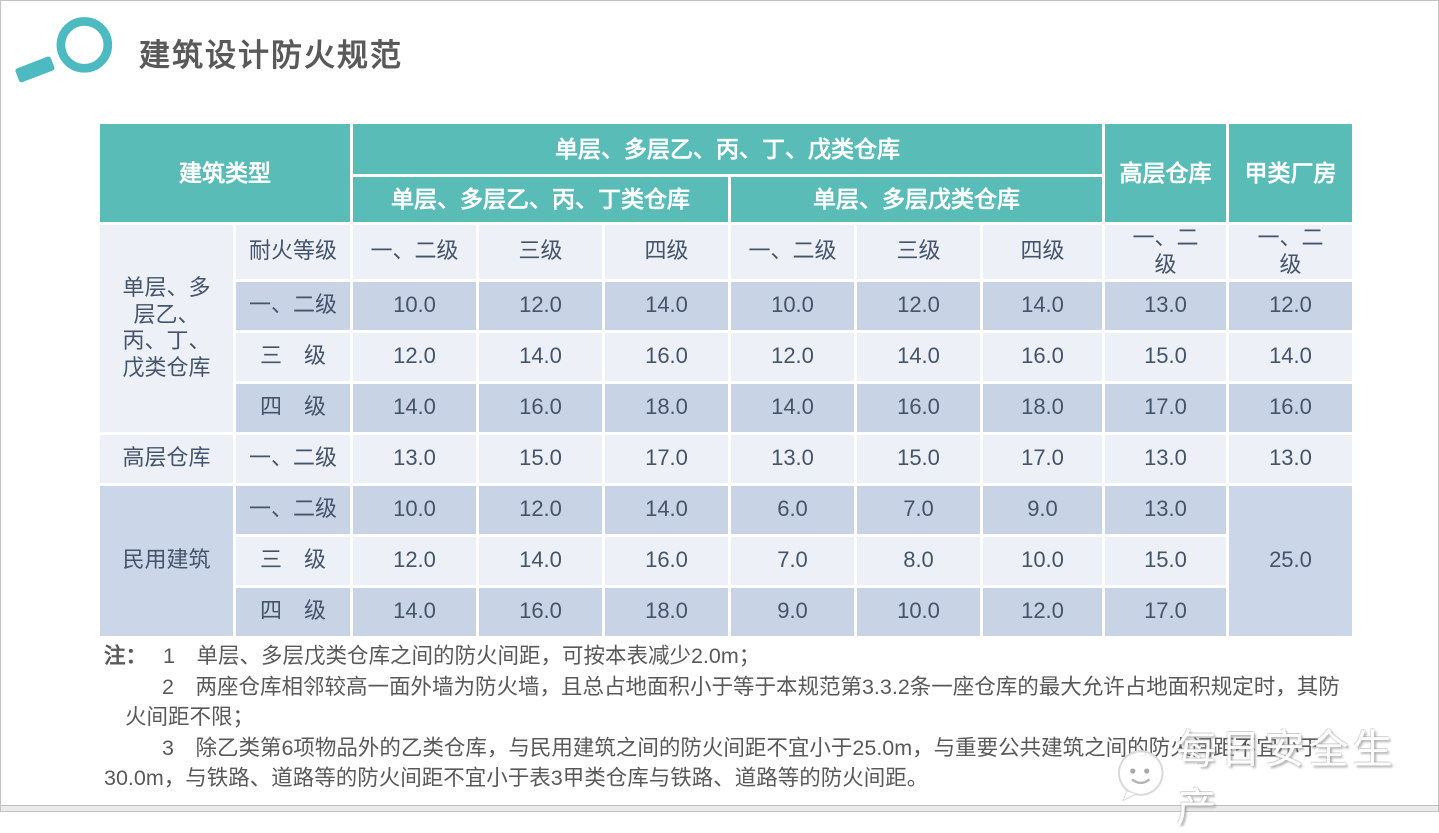  I want to click on high-rise-warehouse-header: 高层仓库, so click(1165, 173).